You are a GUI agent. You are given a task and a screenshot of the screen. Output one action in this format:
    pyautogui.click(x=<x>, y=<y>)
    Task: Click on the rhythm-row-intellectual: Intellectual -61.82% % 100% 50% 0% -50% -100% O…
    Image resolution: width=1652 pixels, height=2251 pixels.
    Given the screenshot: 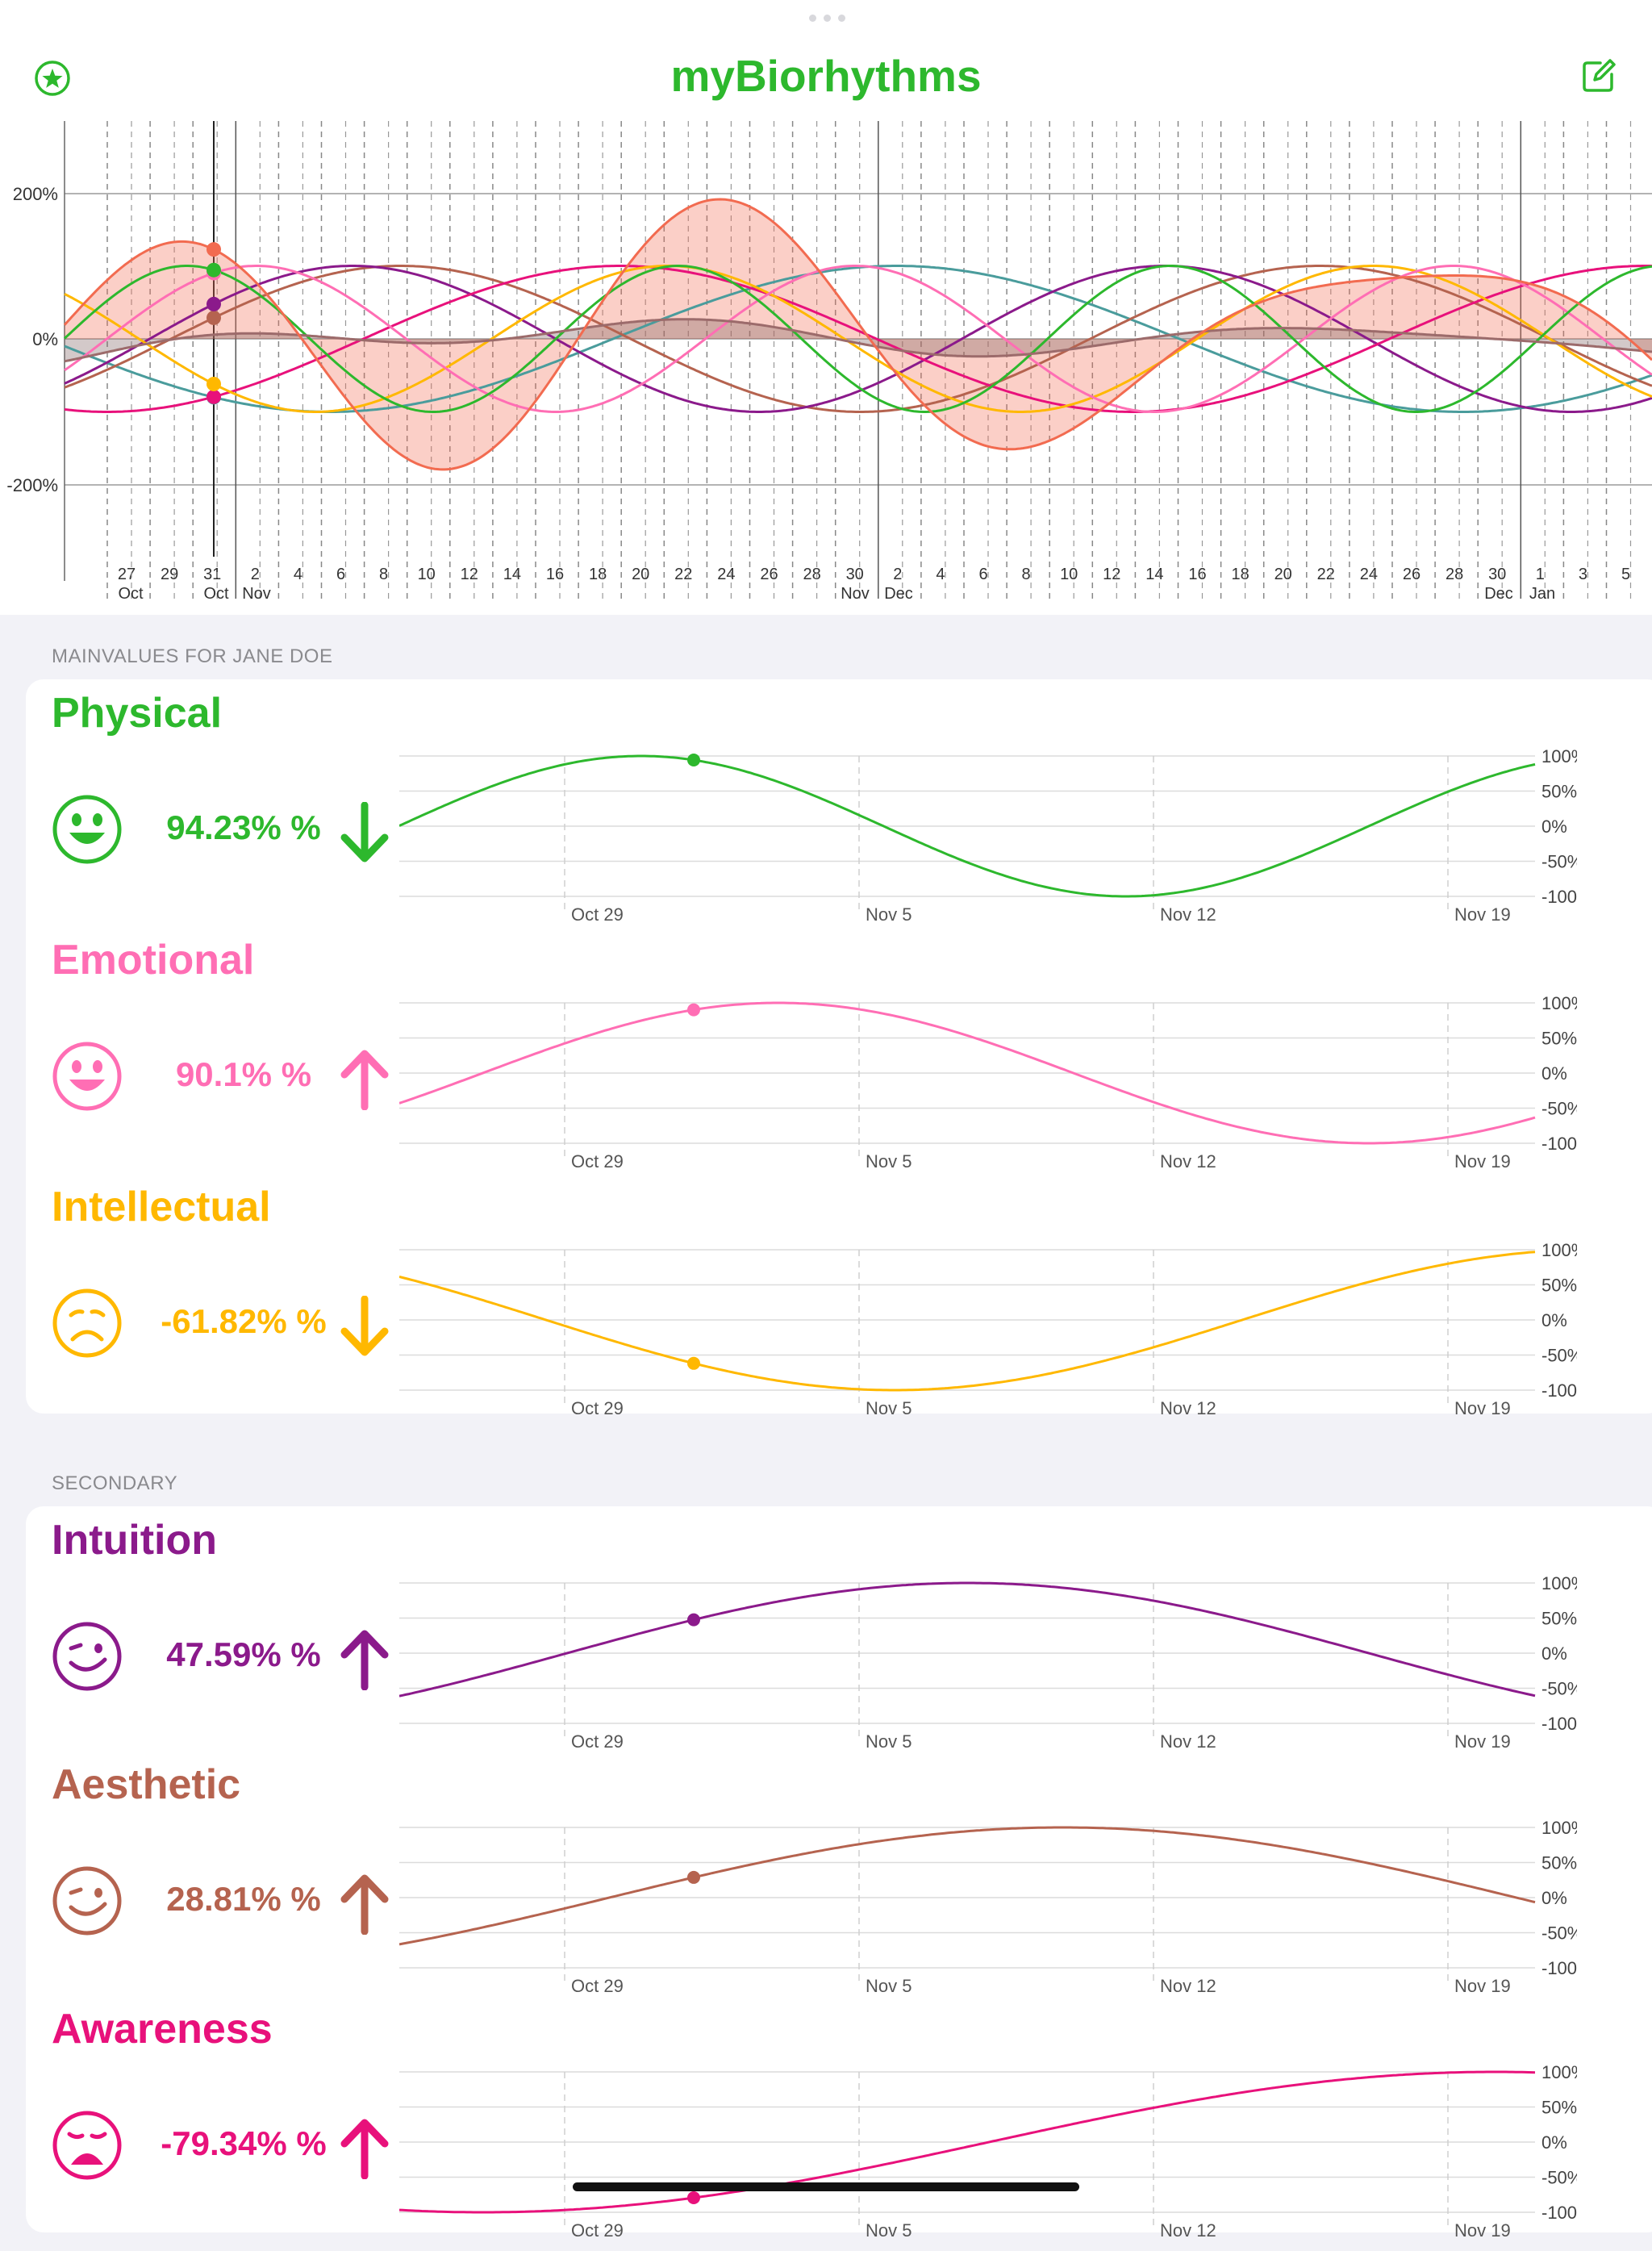 What is the action you would take?
    pyautogui.click(x=839, y=1306)
    